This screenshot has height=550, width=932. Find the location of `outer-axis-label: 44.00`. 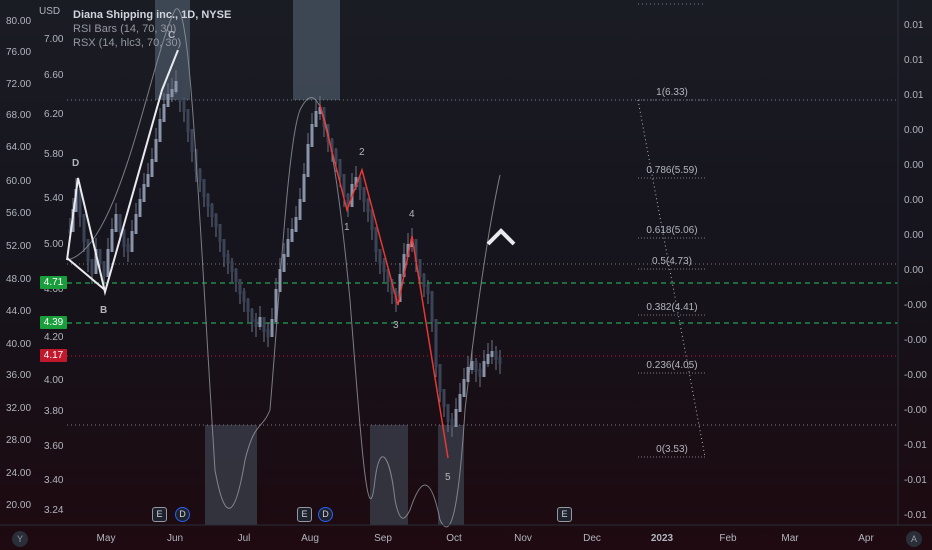

outer-axis-label: 44.00 is located at coordinates (18, 311).